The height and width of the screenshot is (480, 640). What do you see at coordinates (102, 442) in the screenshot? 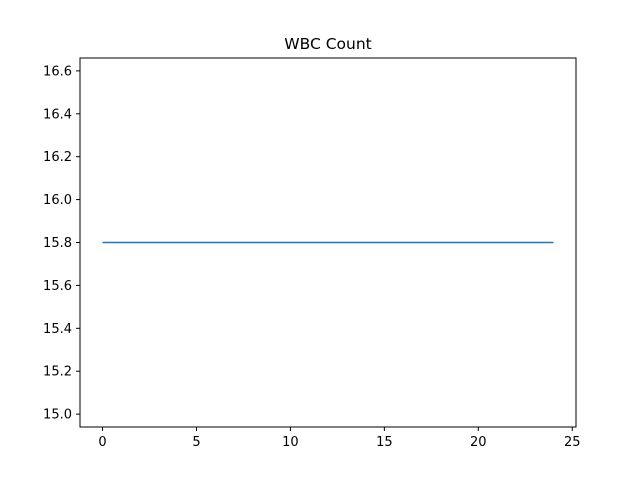
I see `x-tick-label: 0` at bounding box center [102, 442].